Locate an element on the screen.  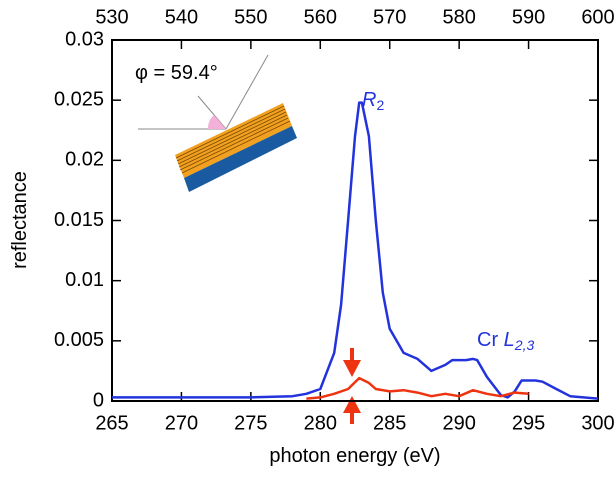
y-tick-label: 0.025 is located at coordinates (79, 99).